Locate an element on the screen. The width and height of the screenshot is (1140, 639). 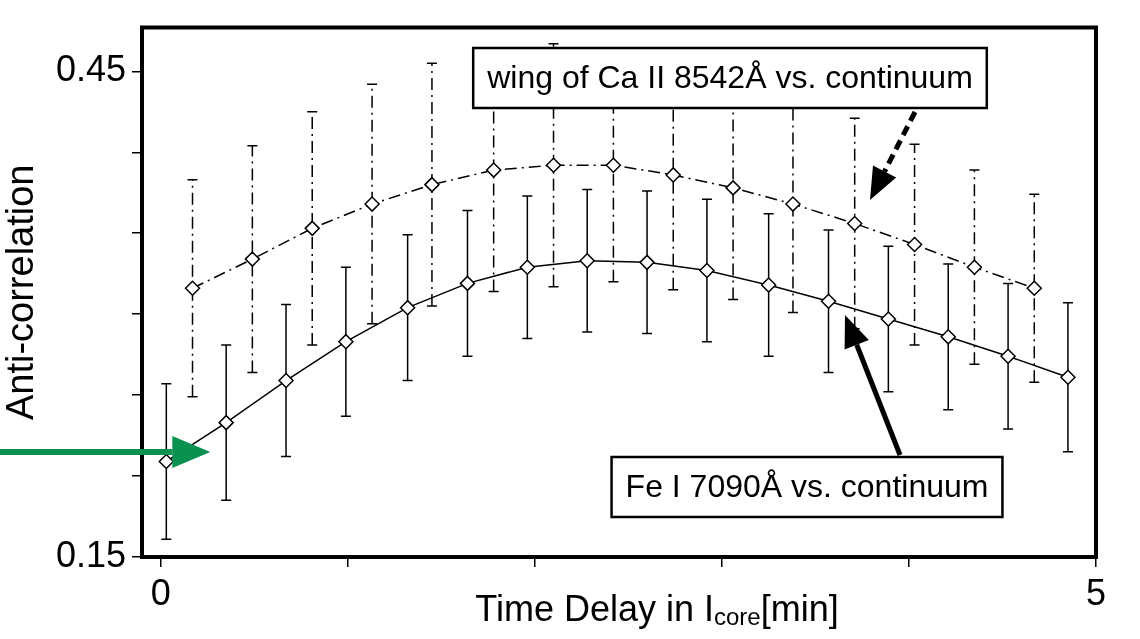
x-axis-title: Time Delay in I$_{core}$[min] is located at coordinates (657, 609).